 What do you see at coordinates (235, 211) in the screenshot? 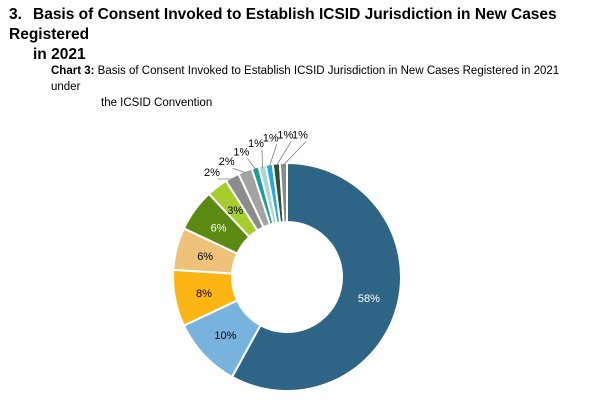
I see `slice-value-label: 3%` at bounding box center [235, 211].